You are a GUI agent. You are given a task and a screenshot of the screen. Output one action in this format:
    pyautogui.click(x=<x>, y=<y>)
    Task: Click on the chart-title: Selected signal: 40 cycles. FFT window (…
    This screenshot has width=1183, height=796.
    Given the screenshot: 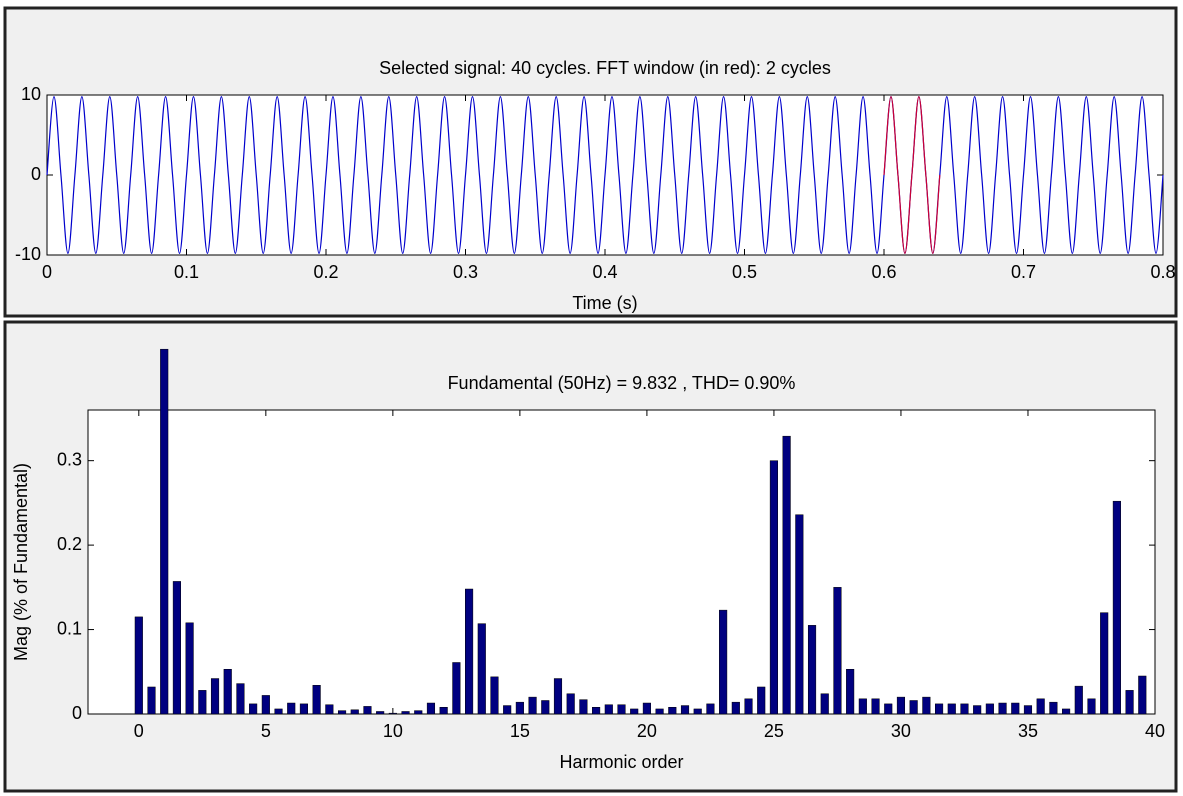 What is the action you would take?
    pyautogui.click(x=605, y=68)
    